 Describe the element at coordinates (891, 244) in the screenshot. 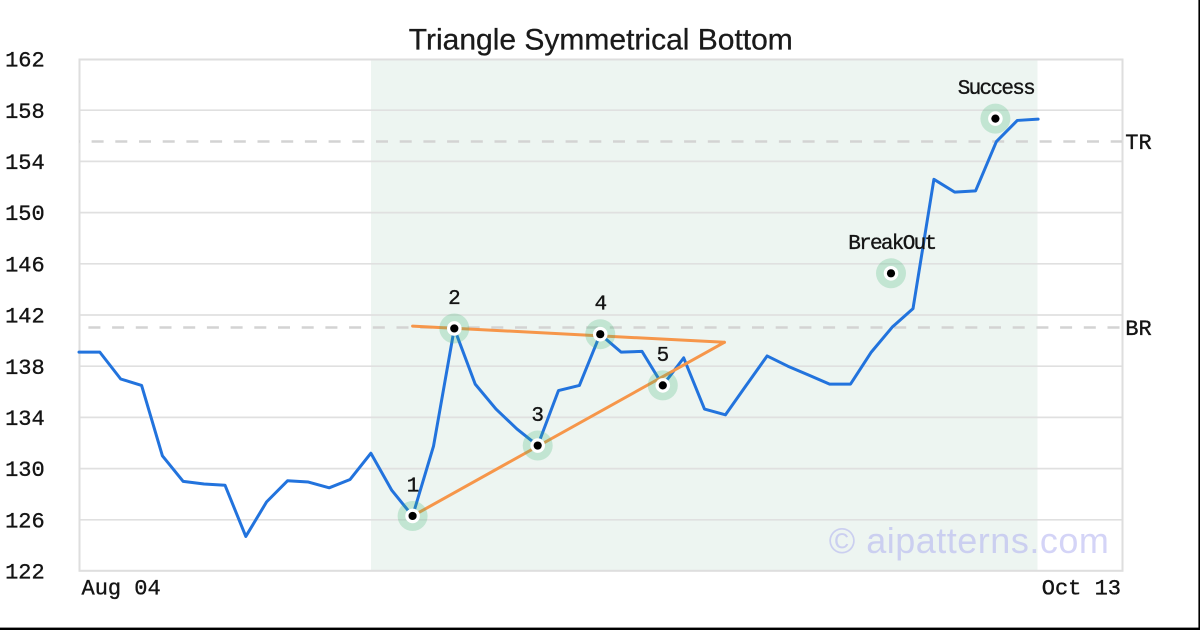

I see `svg-text: BreakOut` at that location.